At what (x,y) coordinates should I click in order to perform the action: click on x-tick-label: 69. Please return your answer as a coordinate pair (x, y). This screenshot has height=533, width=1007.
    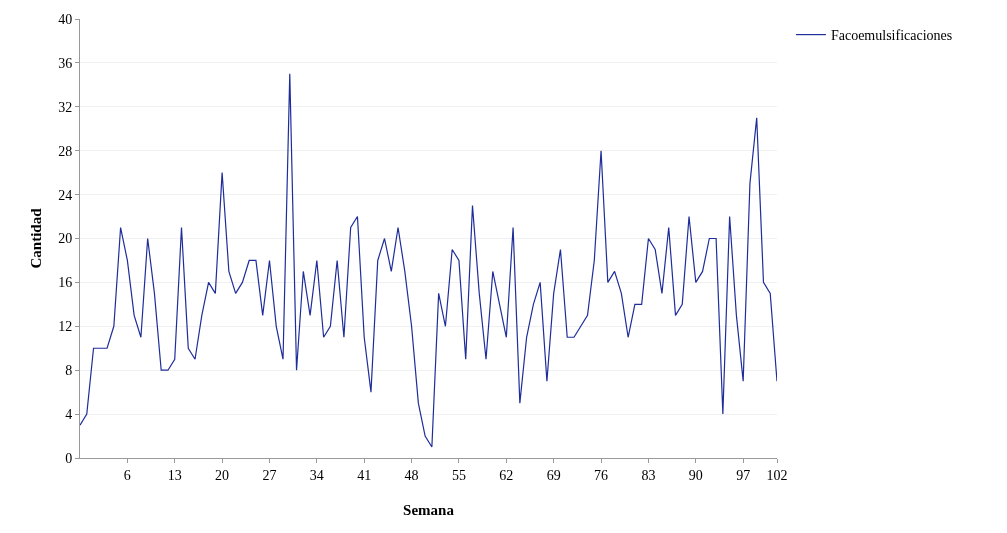
    Looking at the image, I should click on (553, 475).